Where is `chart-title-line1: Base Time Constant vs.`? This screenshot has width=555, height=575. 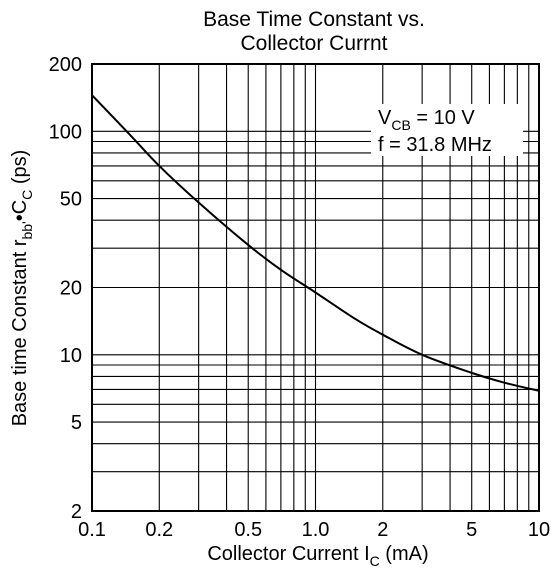
chart-title-line1: Base Time Constant vs. is located at coordinates (314, 19).